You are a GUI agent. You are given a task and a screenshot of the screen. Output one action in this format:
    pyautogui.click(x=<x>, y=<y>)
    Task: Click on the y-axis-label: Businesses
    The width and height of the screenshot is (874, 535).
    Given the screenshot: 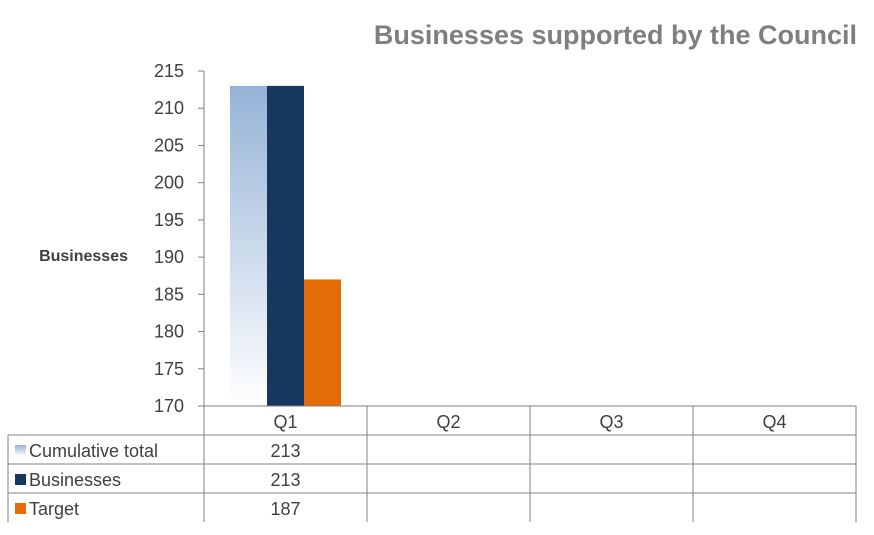 What is the action you would take?
    pyautogui.click(x=83, y=256)
    